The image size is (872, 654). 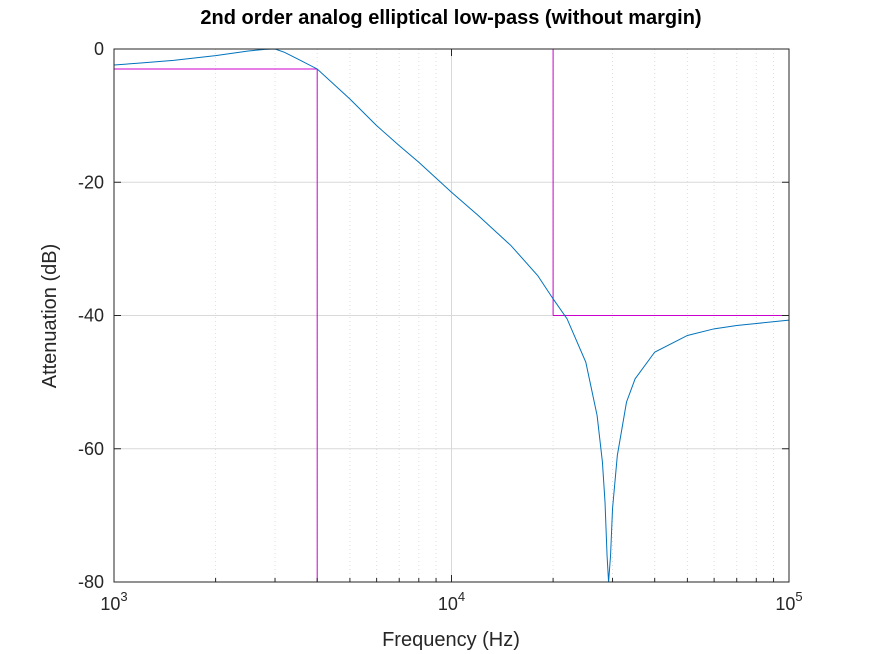 I want to click on y-tick-label: -60, so click(x=91, y=449).